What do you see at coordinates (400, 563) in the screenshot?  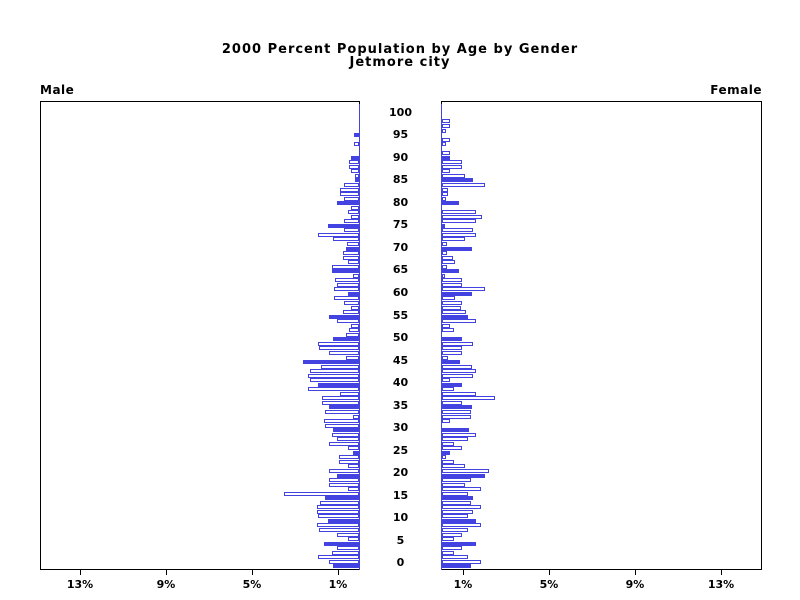 I see `age-tick-label-0: 0` at bounding box center [400, 563].